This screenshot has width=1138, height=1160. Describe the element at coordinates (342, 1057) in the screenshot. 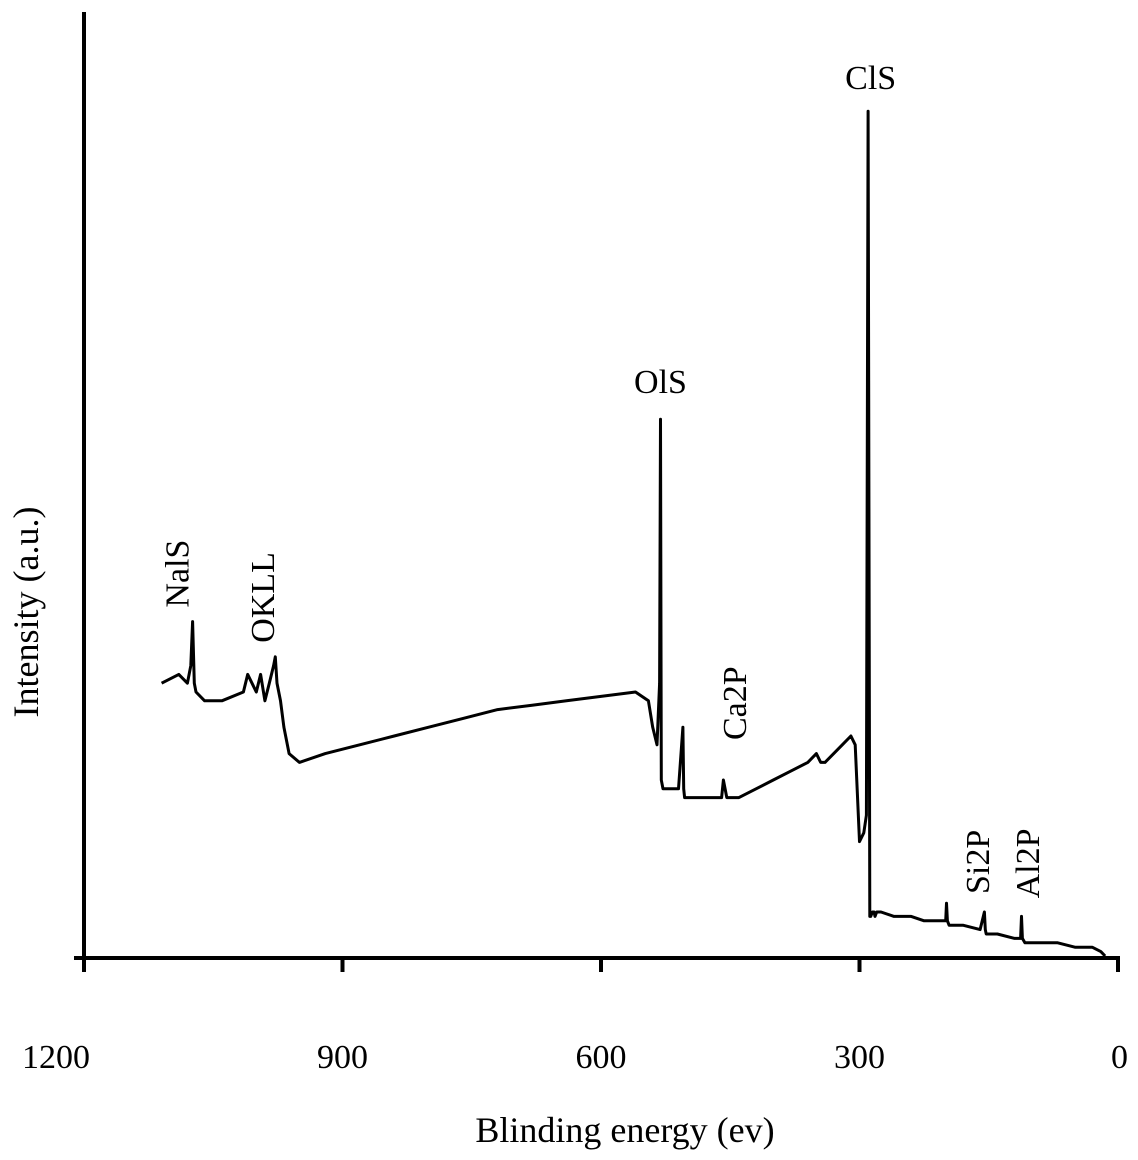

I see `x-tick-label: 900` at that location.